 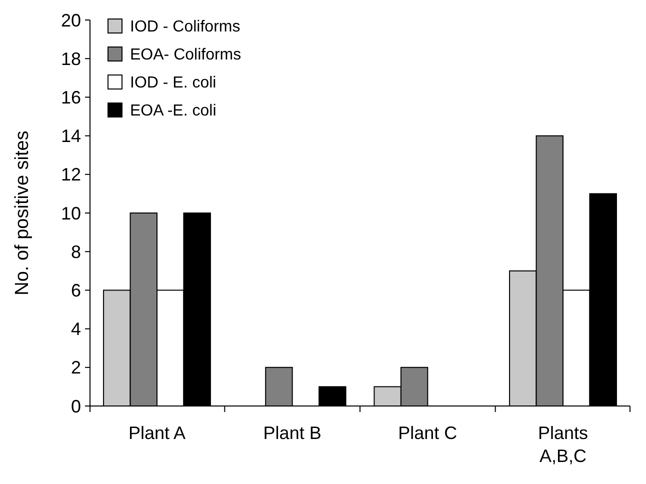 What do you see at coordinates (70, 98) in the screenshot?
I see `y-tick-label: 16` at bounding box center [70, 98].